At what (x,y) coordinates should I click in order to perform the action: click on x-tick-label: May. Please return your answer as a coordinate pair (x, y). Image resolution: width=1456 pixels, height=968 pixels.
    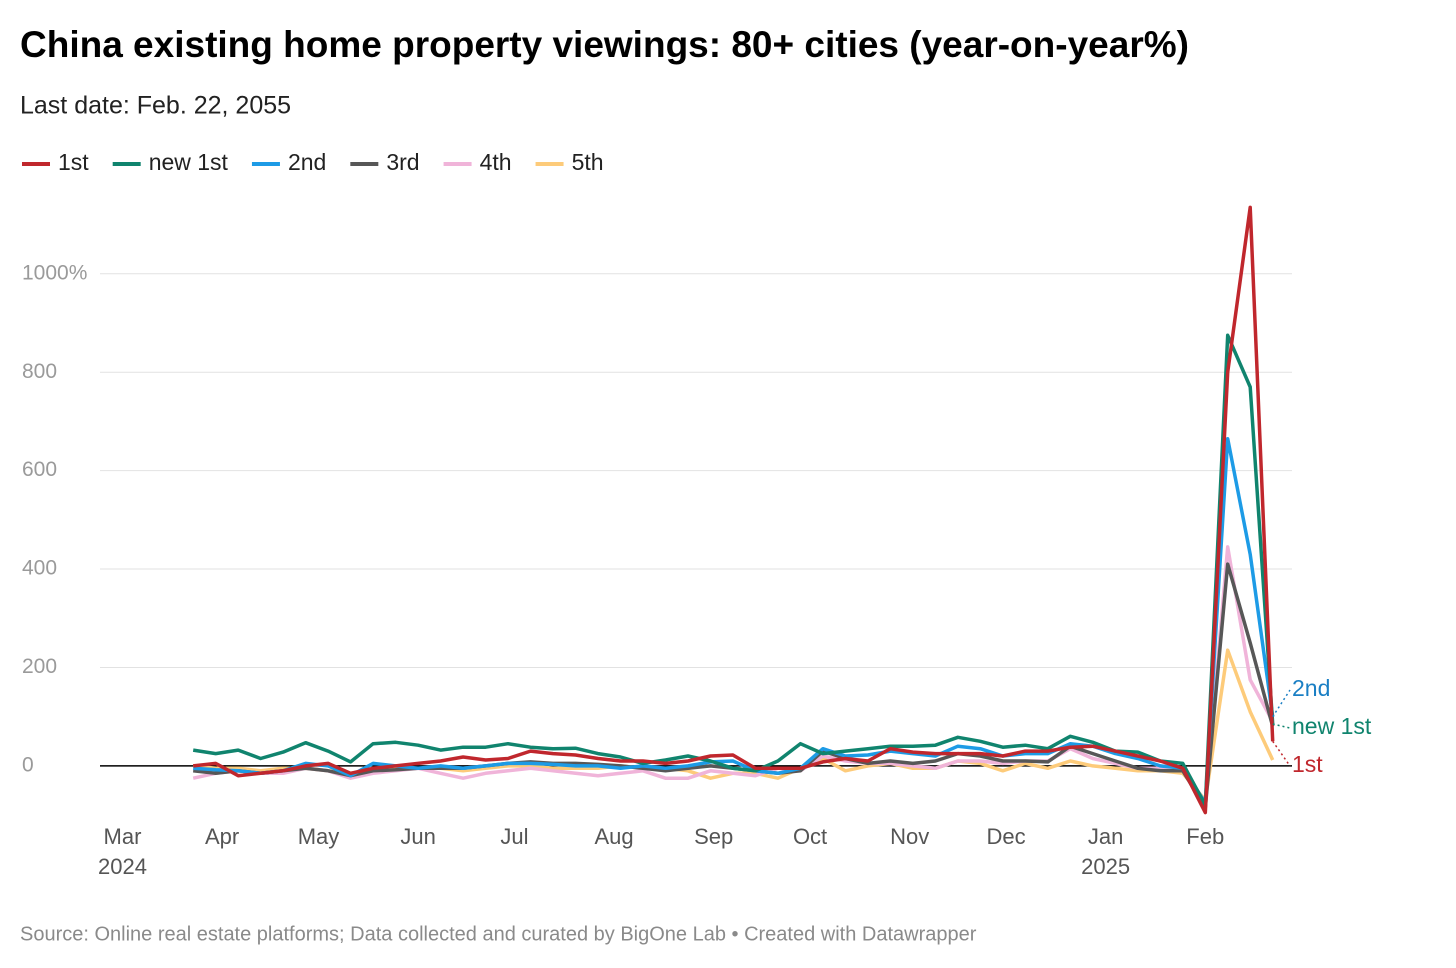
    Looking at the image, I should click on (319, 836).